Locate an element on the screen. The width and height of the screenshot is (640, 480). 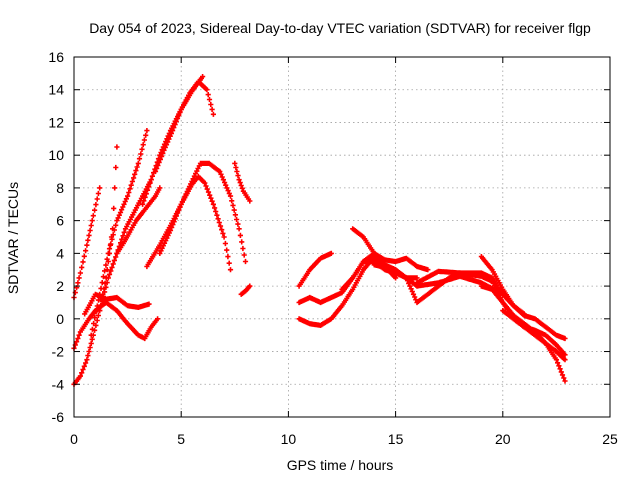
x-tick-label: 0 is located at coordinates (74, 439).